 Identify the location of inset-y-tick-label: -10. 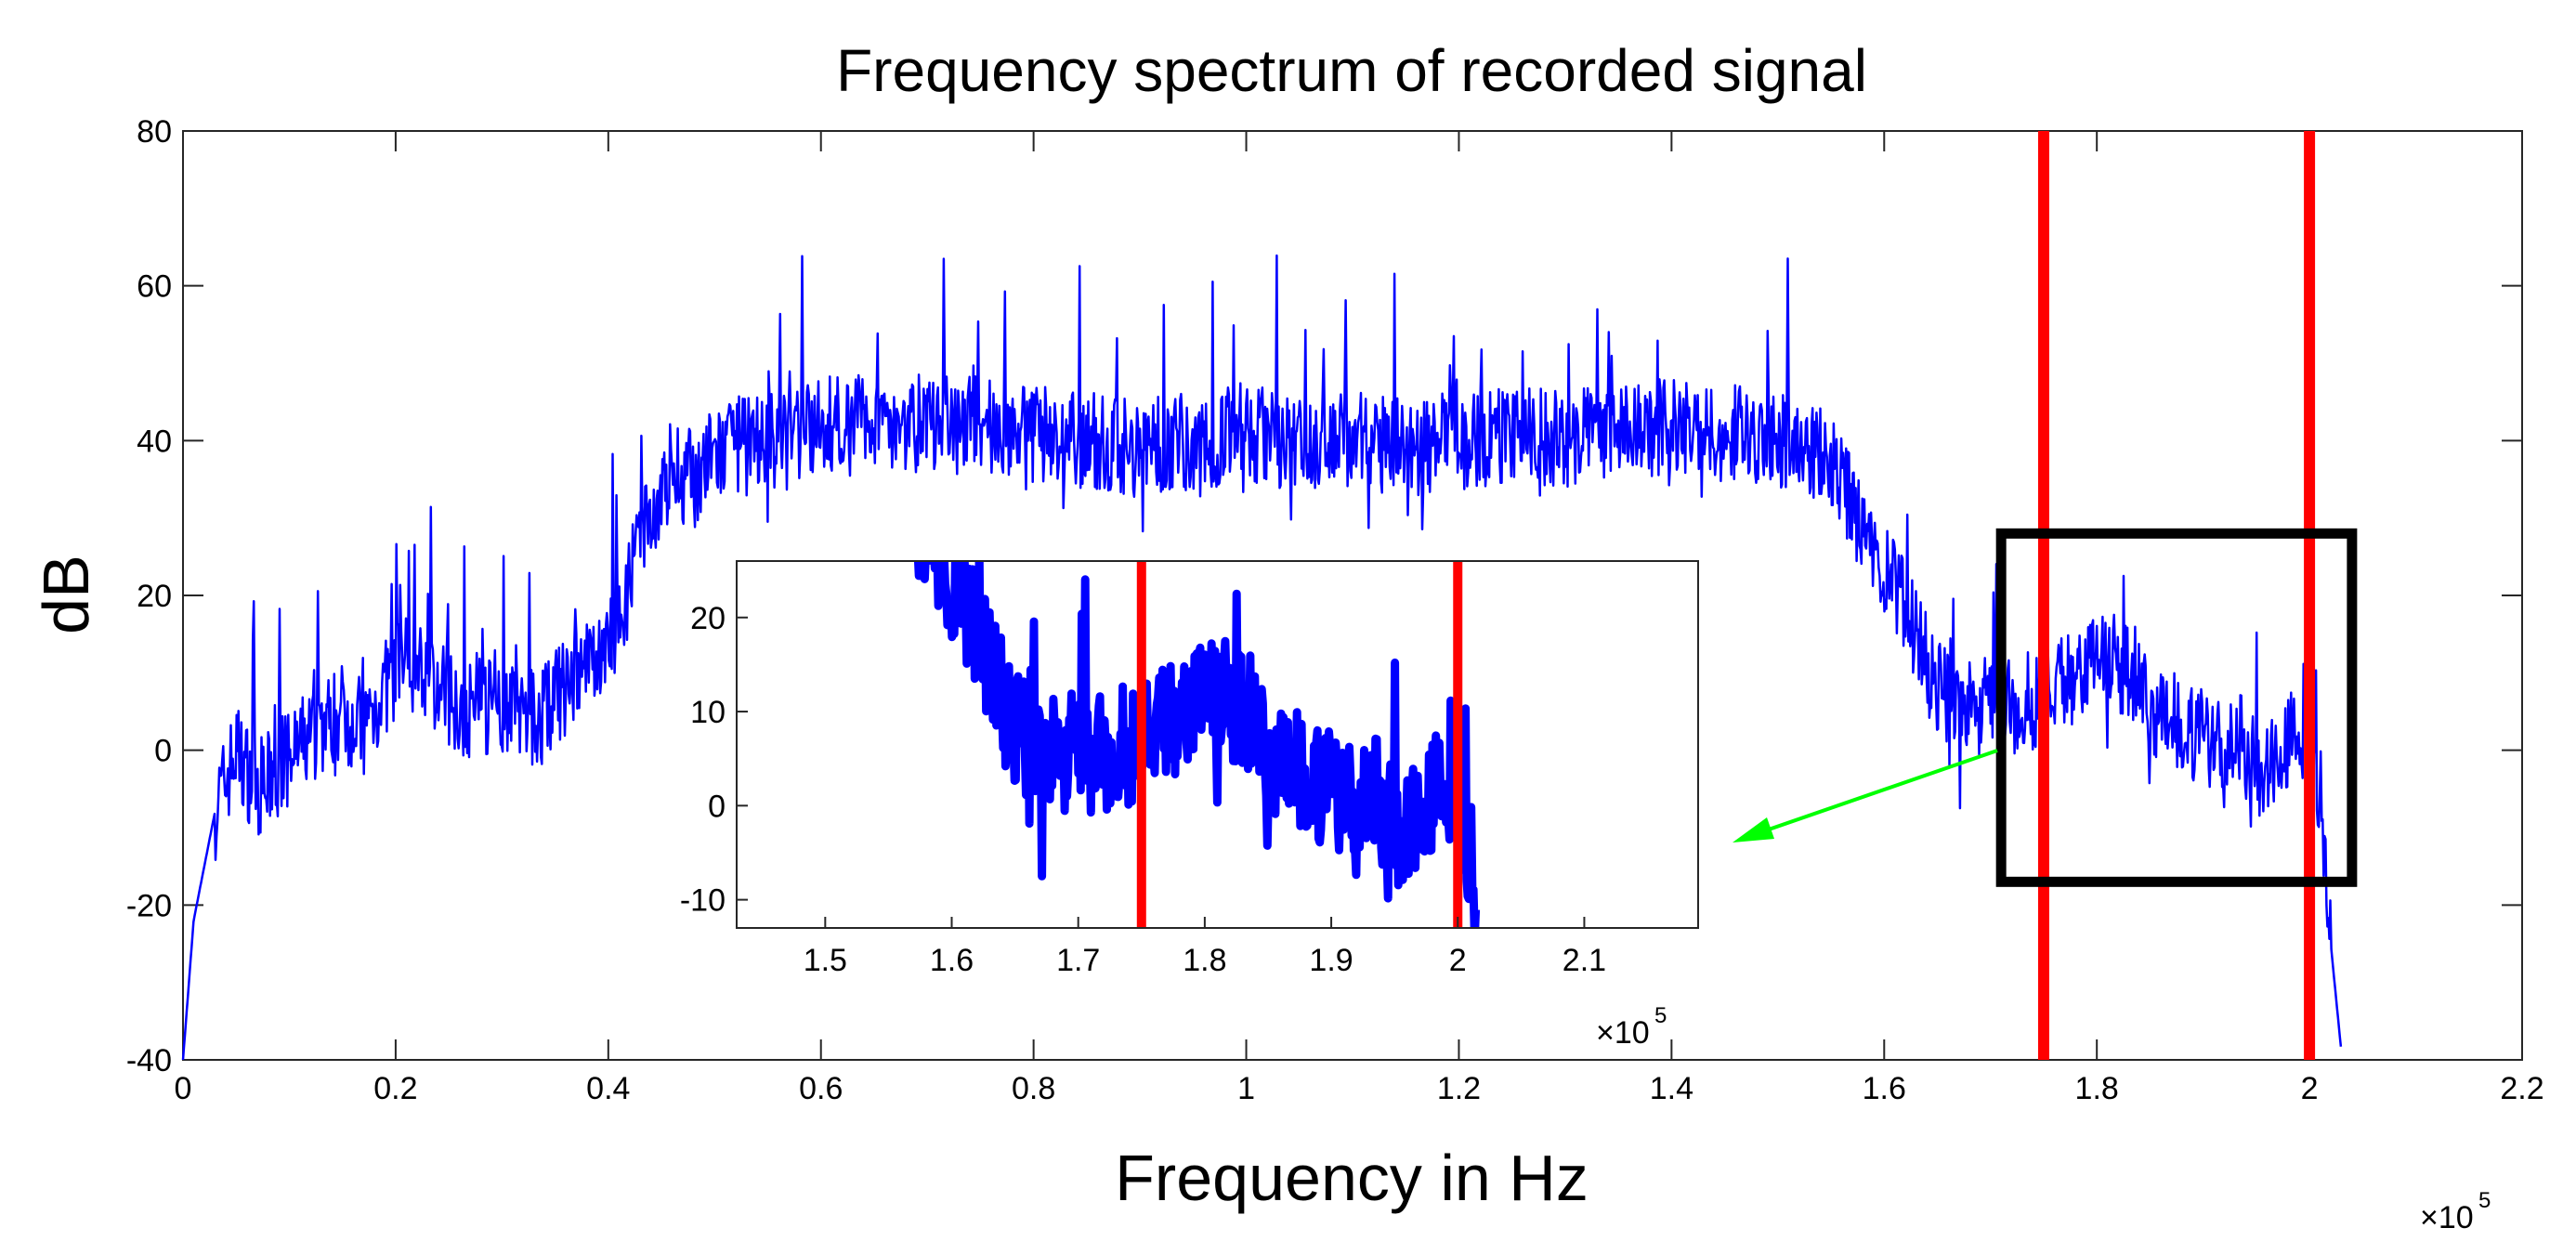
(703, 901).